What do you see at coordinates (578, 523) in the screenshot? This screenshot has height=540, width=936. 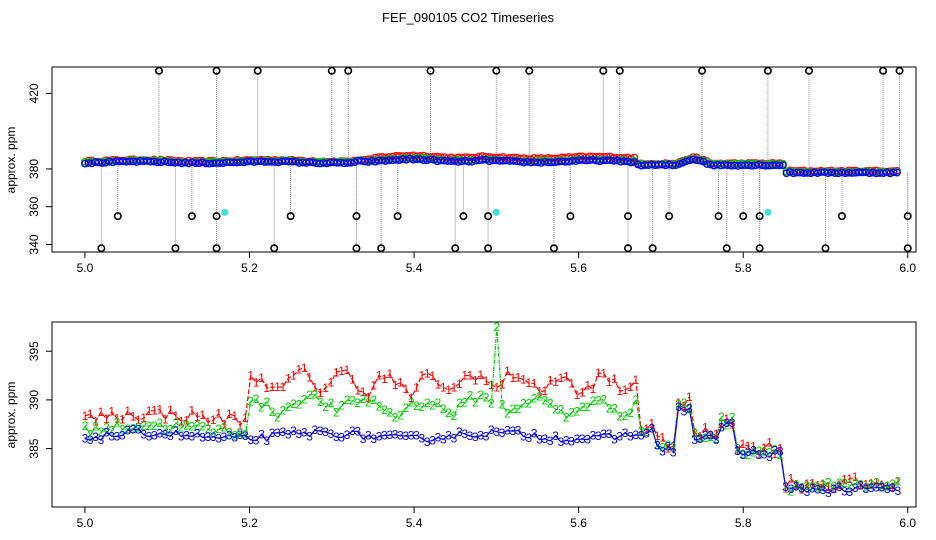 I see `x-tick-label: 5.6` at bounding box center [578, 523].